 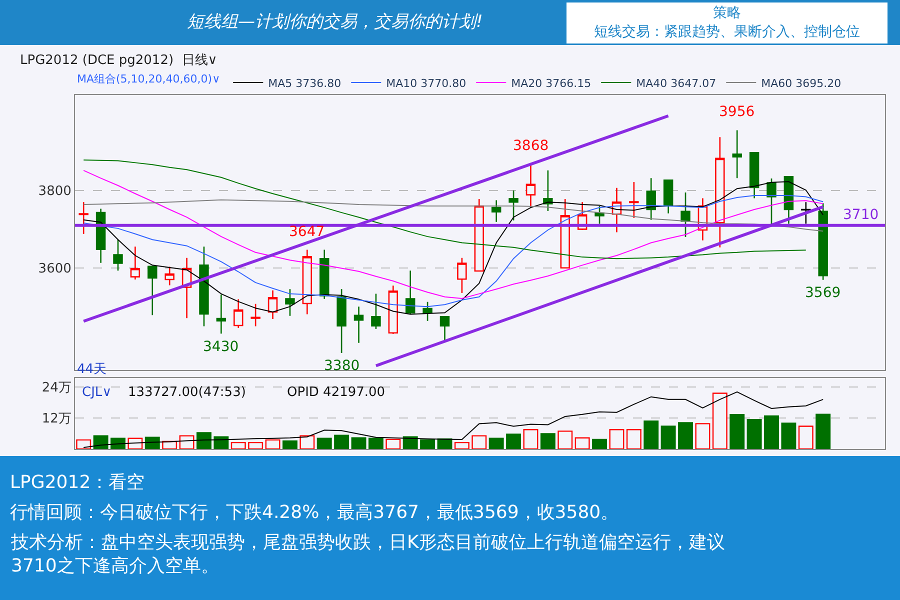 I want to click on y-tick-label: 3600, so click(x=55, y=268).